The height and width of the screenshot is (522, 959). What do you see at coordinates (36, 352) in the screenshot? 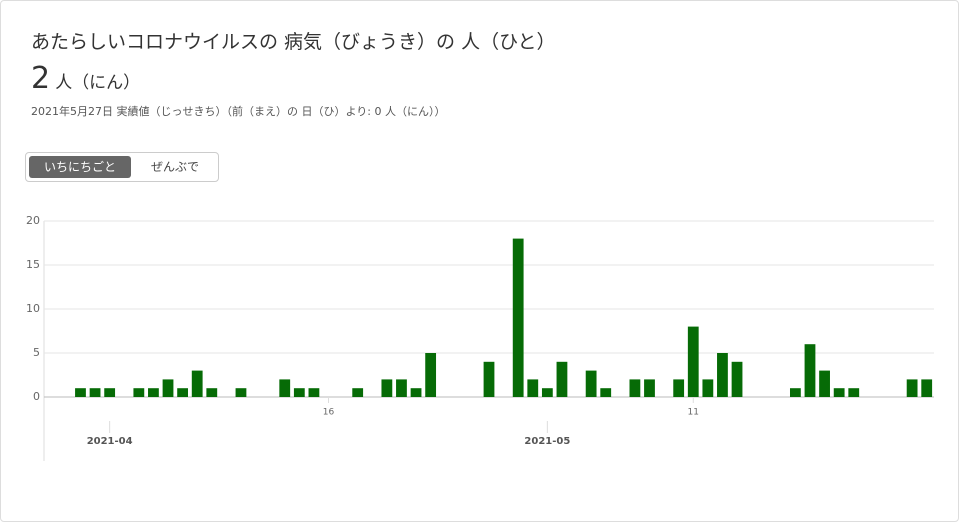
I see `y-tick-label: 5` at bounding box center [36, 352].